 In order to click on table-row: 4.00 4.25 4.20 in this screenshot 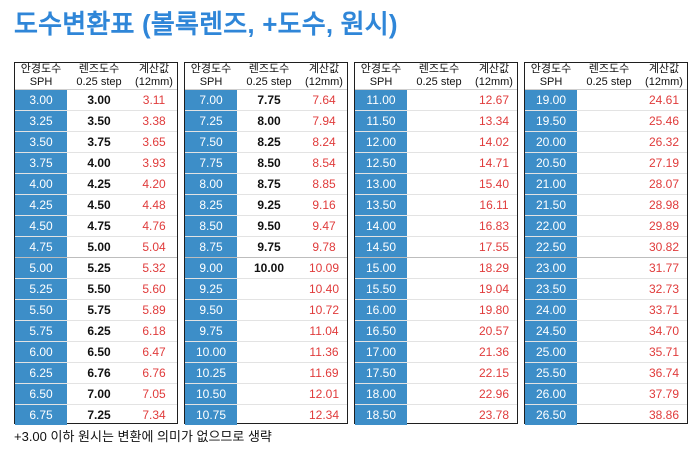, I will do `click(96, 184)`.